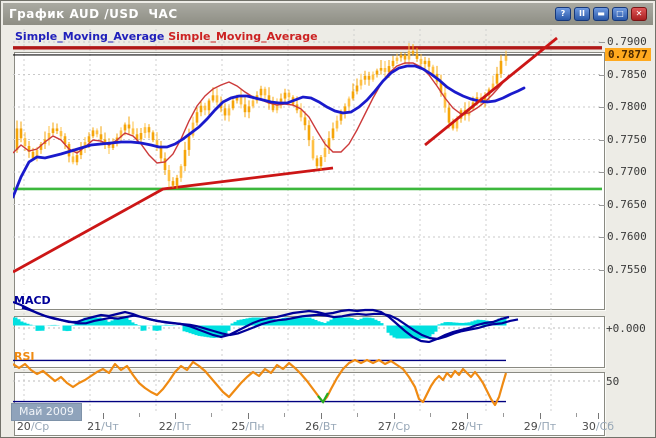  Describe the element at coordinates (33, 426) in the screenshot. I see `time-axis-label: 20/Ср` at that location.